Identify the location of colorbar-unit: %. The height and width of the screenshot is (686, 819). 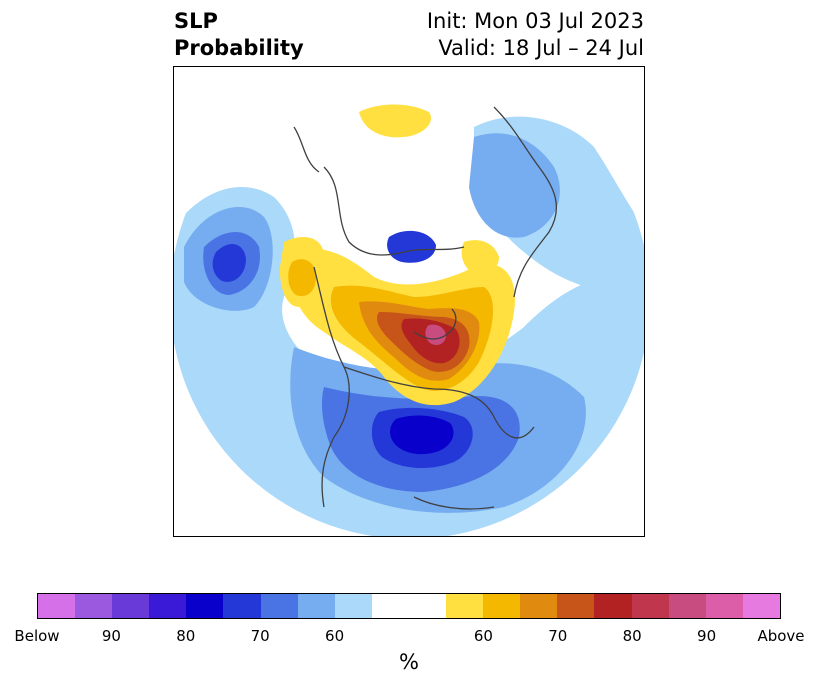
(409, 662).